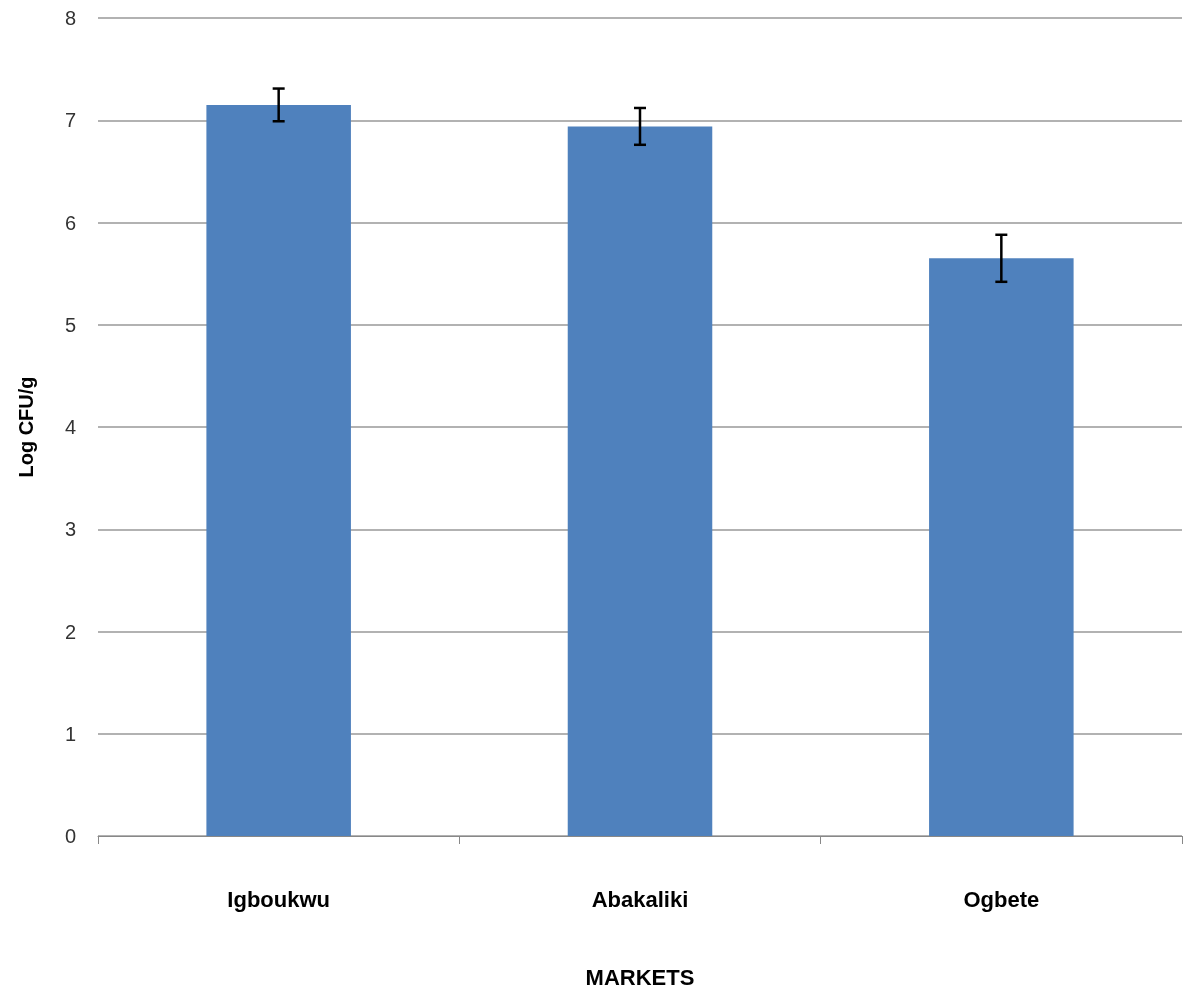 This screenshot has width=1192, height=1005. Describe the element at coordinates (640, 899) in the screenshot. I see `x-tick-label: Abakaliki` at that location.